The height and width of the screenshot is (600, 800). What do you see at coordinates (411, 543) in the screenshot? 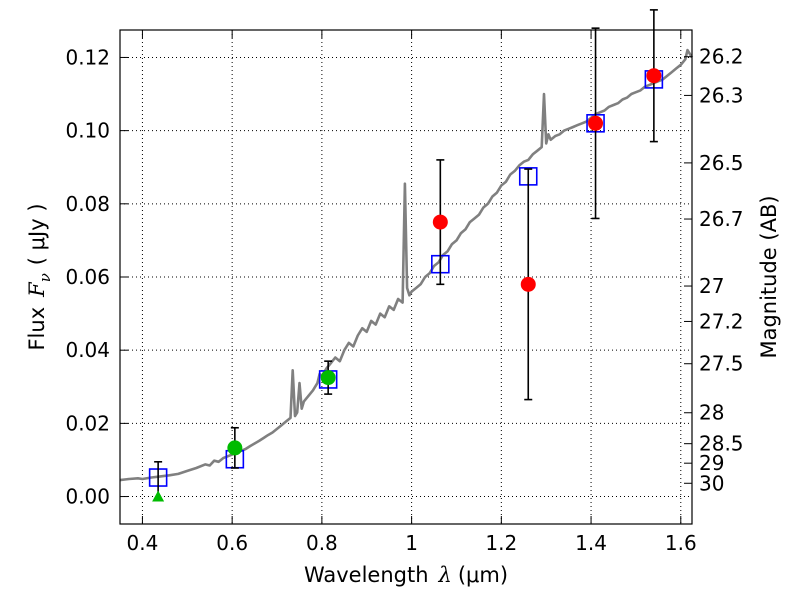
I see `x-tick-label: 1` at bounding box center [411, 543].